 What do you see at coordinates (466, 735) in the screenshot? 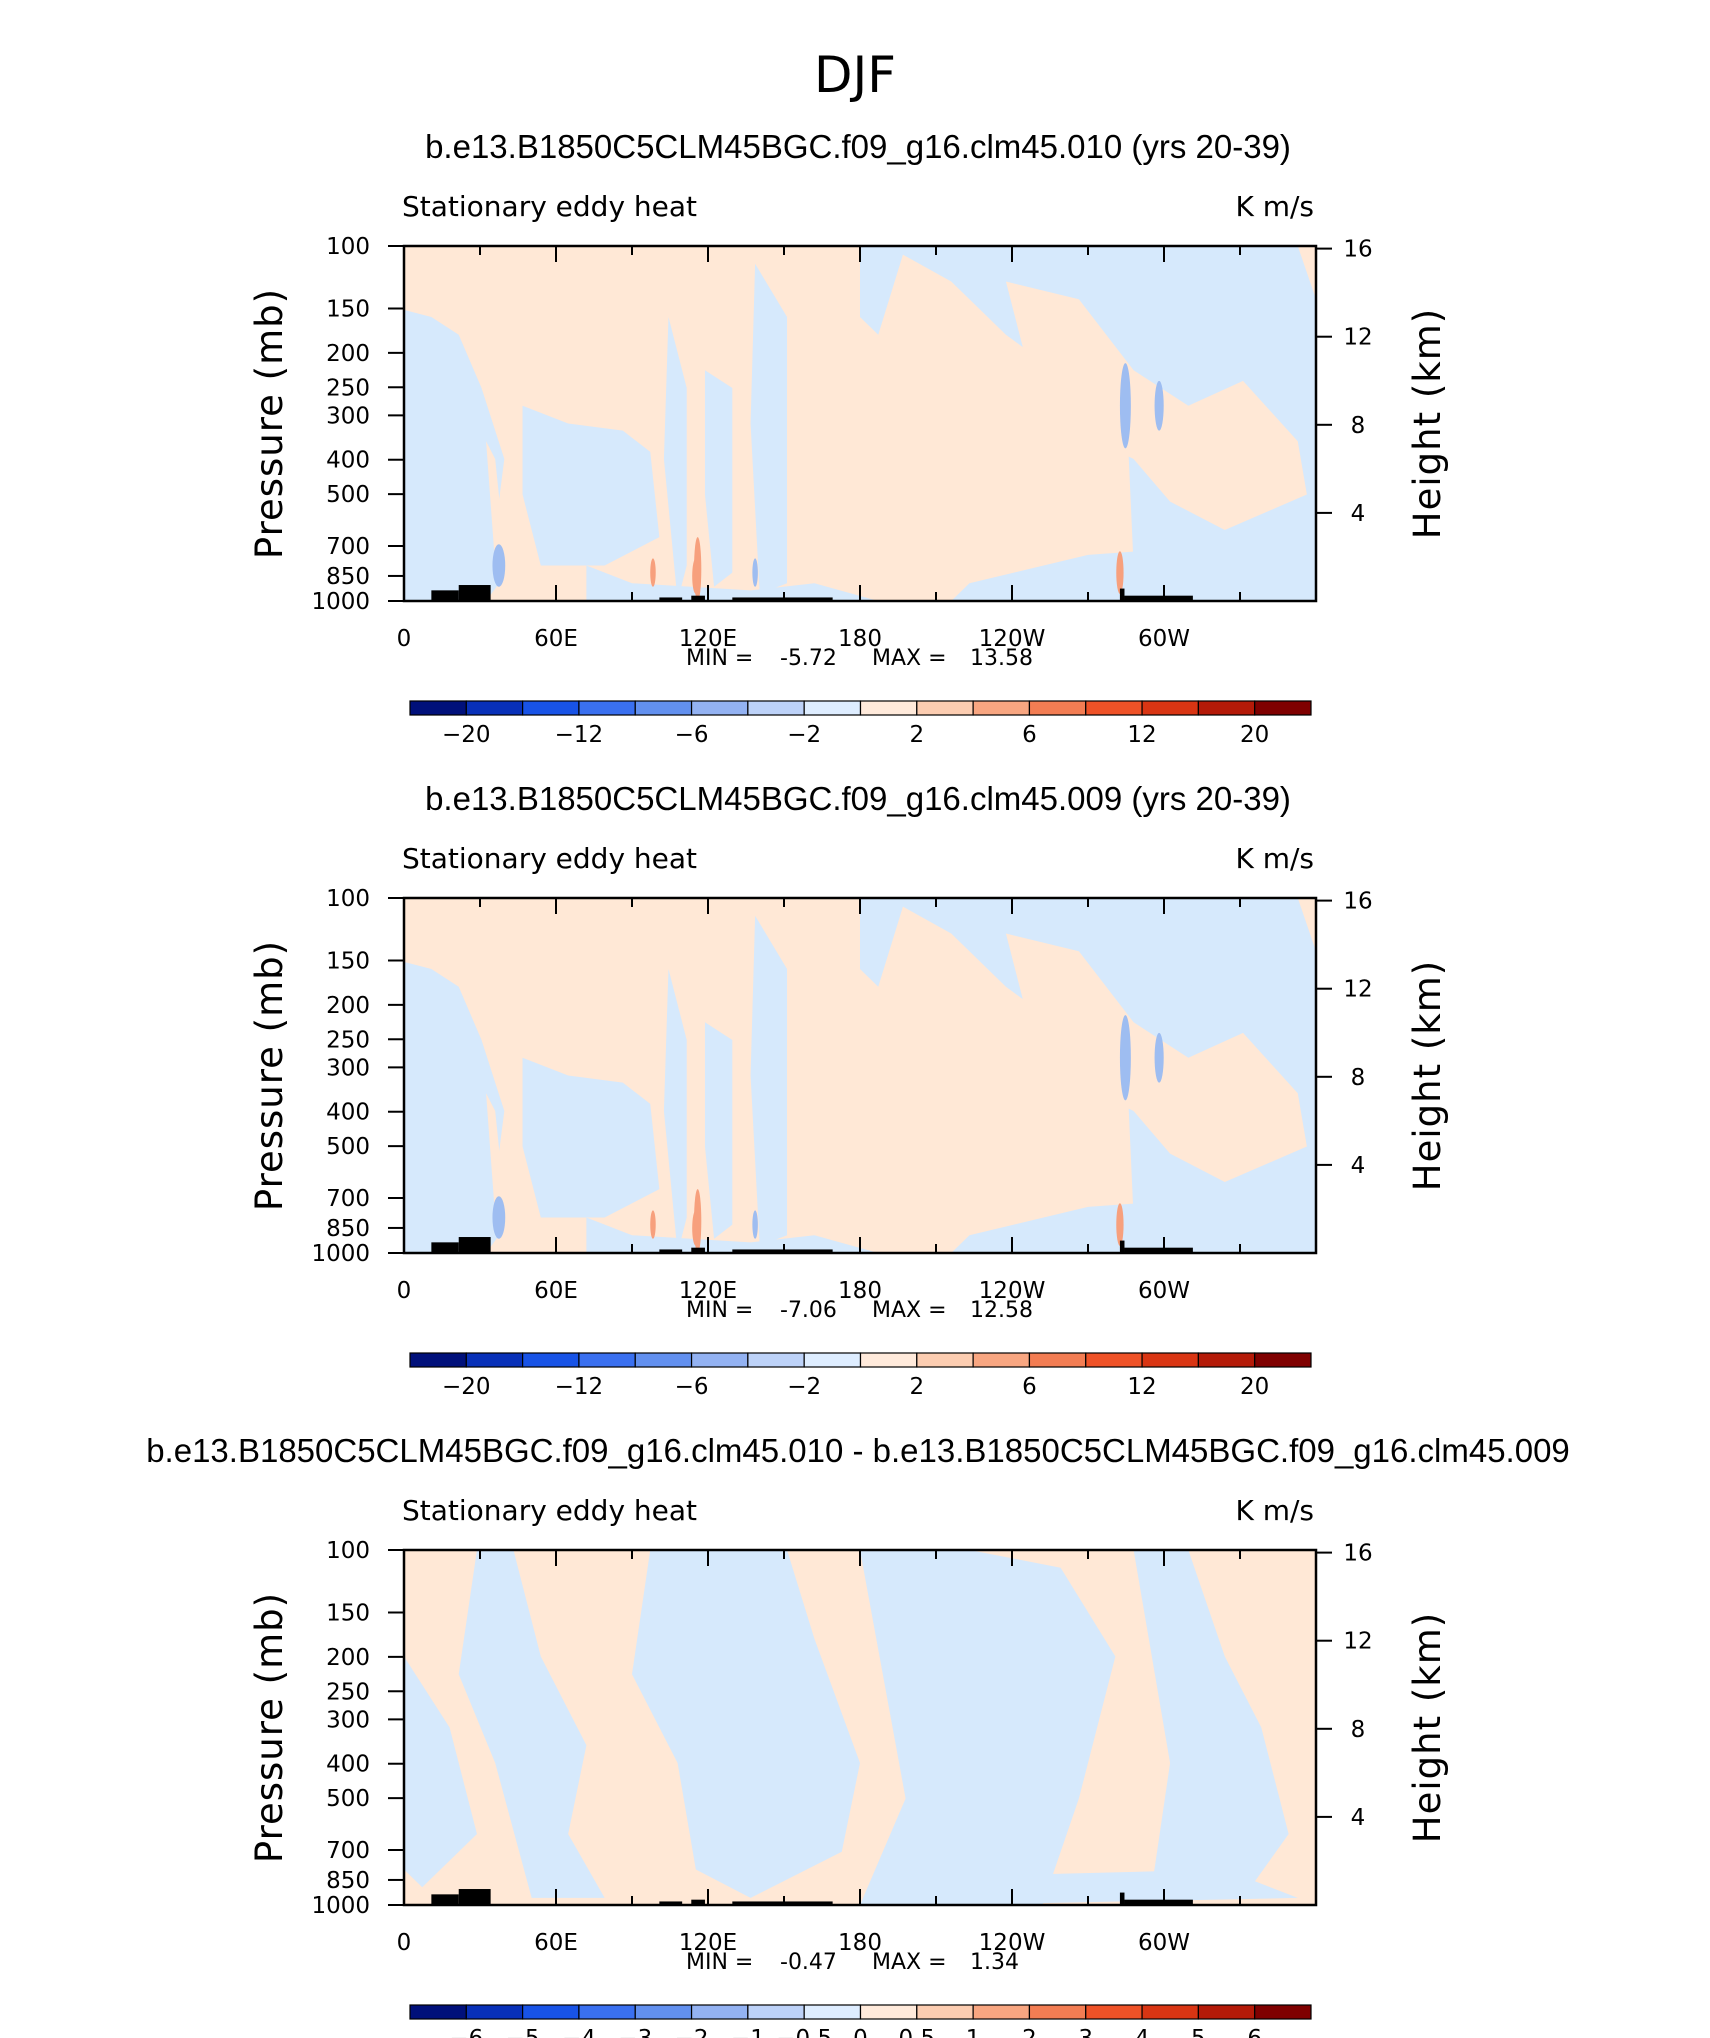
I see `colorbar-label: −20` at bounding box center [466, 735].